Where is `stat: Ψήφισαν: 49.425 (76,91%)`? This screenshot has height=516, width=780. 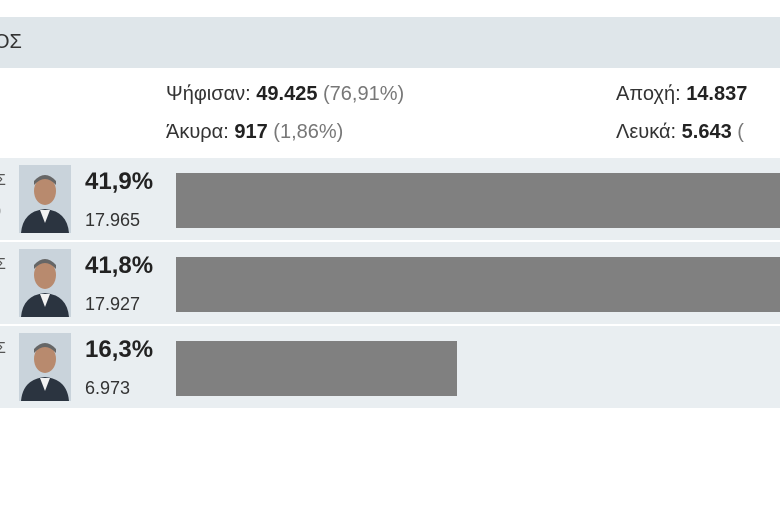
stat: Ψήφισαν: 49.425 (76,91%) is located at coordinates (285, 94).